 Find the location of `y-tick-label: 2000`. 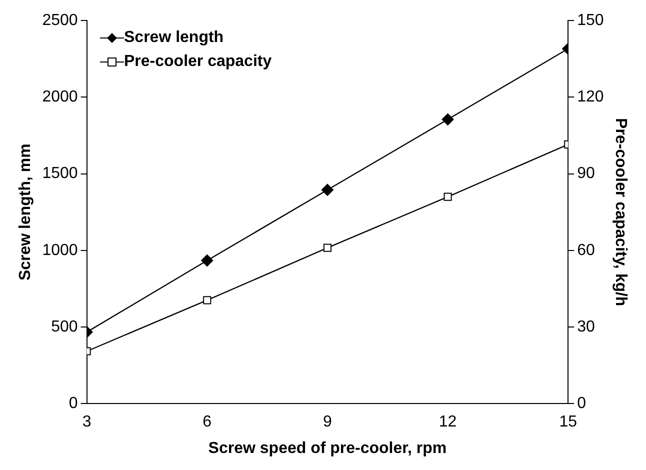

y-tick-label: 2000 is located at coordinates (60, 97).